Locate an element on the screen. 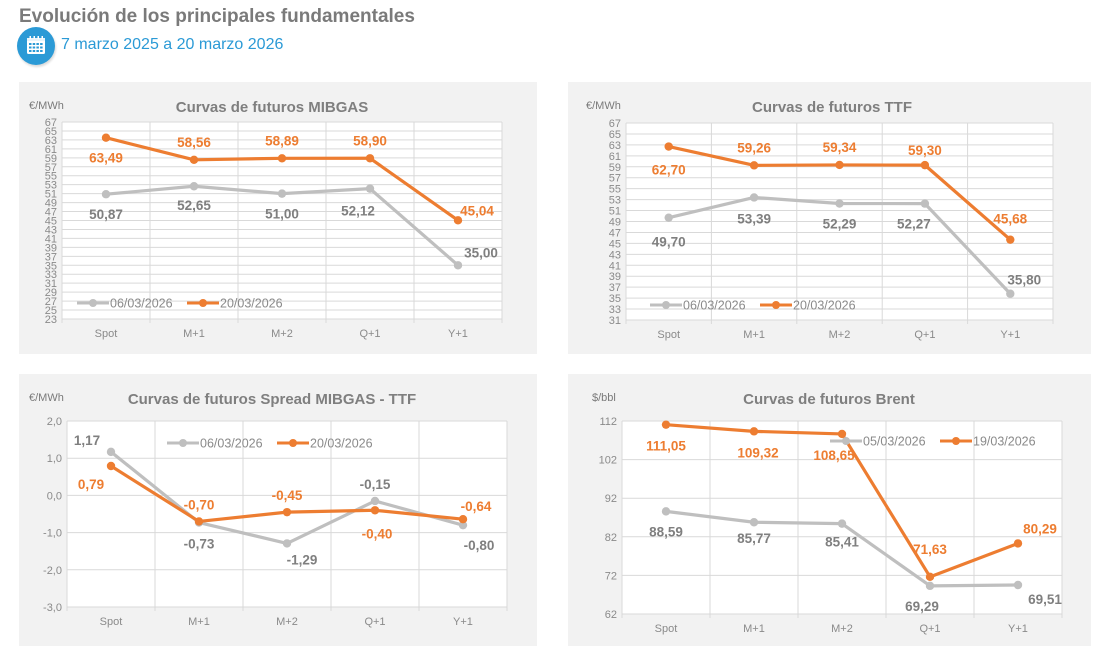 The width and height of the screenshot is (1114, 665). data-label: 69,29 is located at coordinates (922, 606).